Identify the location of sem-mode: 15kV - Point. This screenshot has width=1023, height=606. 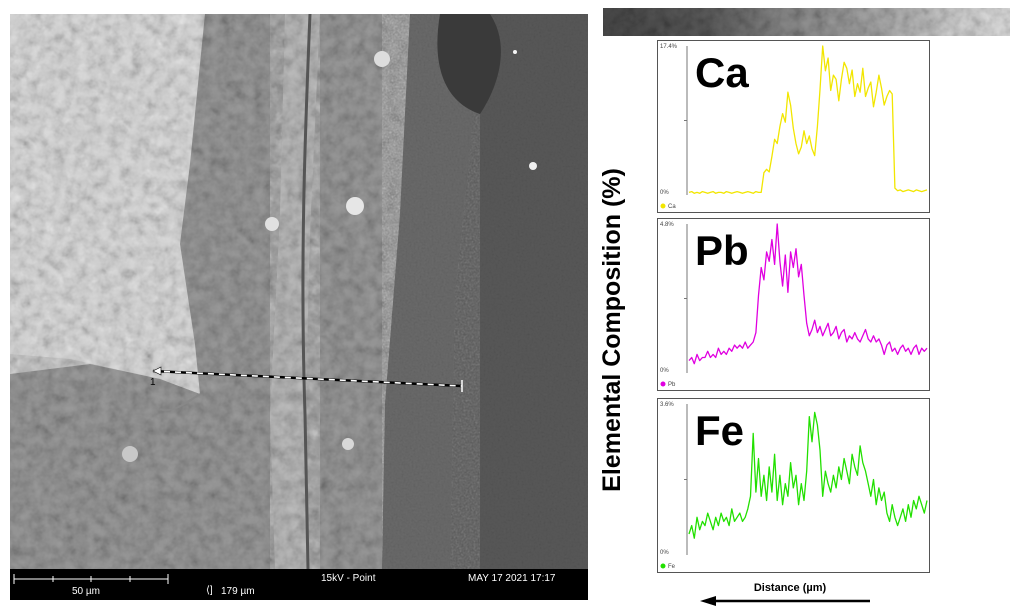
(348, 578).